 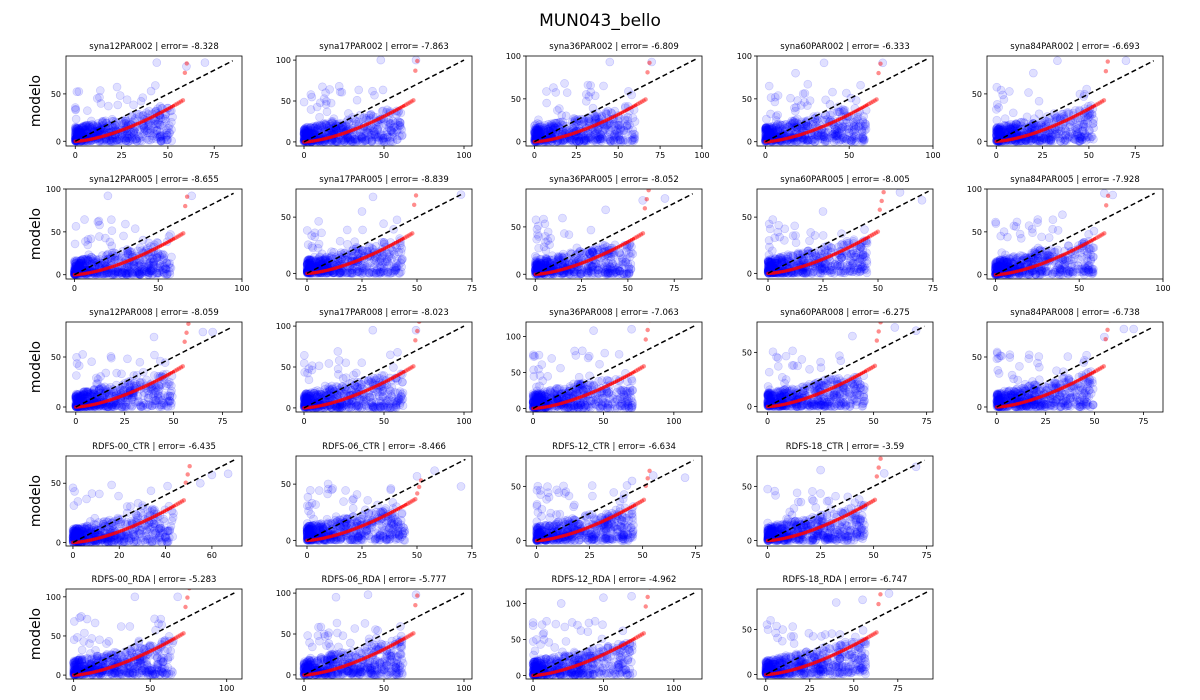 I want to click on subplot-title: syna84PAR002 | error= -6.693, so click(x=1074, y=47).